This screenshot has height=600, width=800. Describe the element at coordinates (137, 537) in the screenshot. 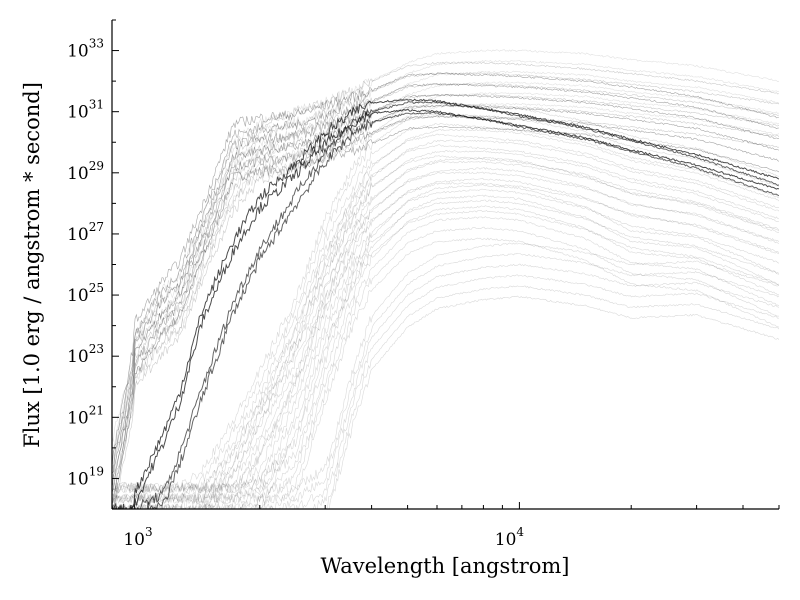

I see `x-tick-label: 10³` at that location.